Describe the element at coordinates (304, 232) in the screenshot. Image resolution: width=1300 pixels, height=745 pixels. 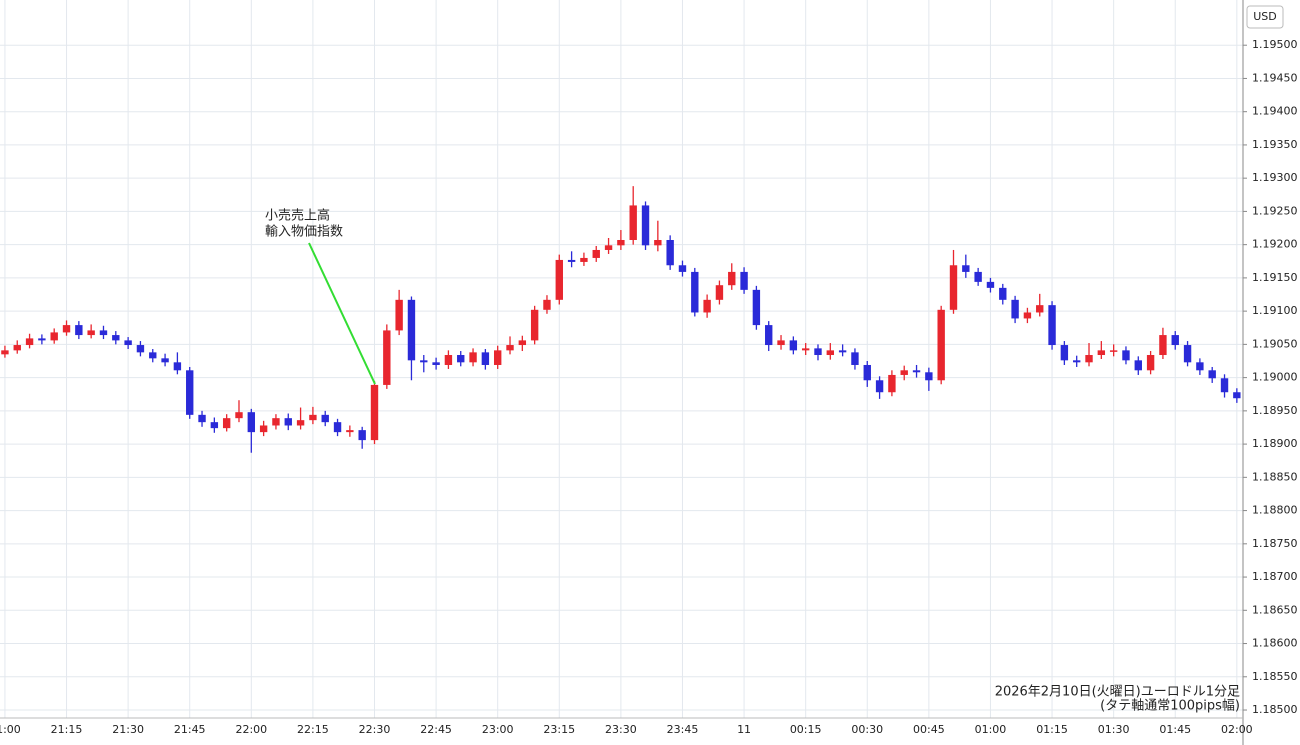
I see `annotation: 輸入物価指数` at that location.